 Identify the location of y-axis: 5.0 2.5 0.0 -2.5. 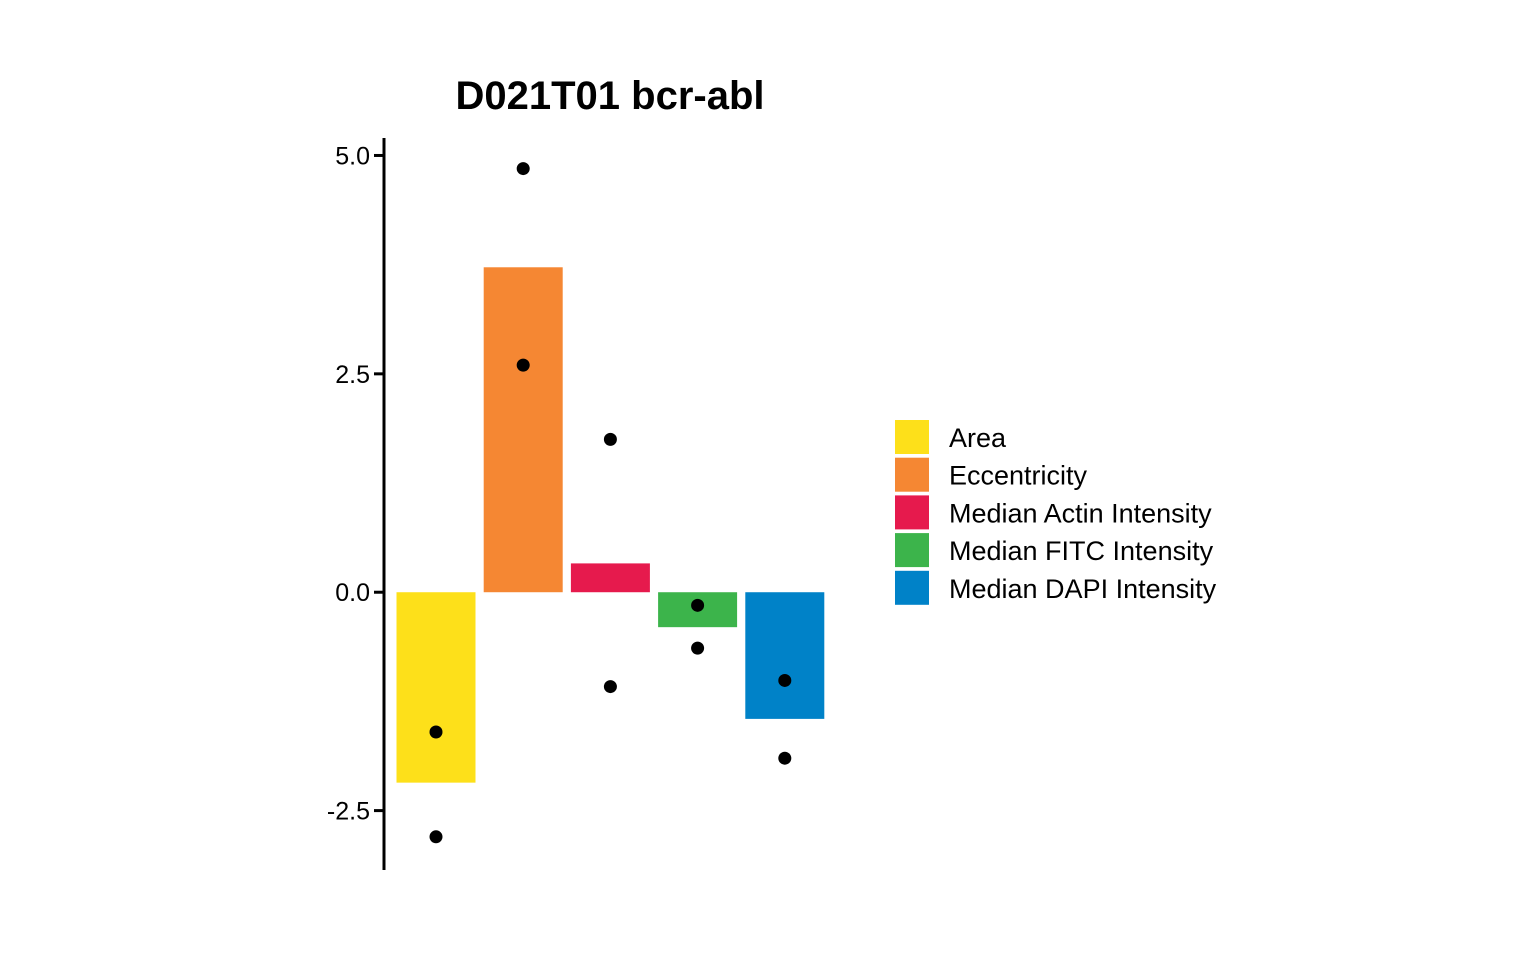
(356, 504).